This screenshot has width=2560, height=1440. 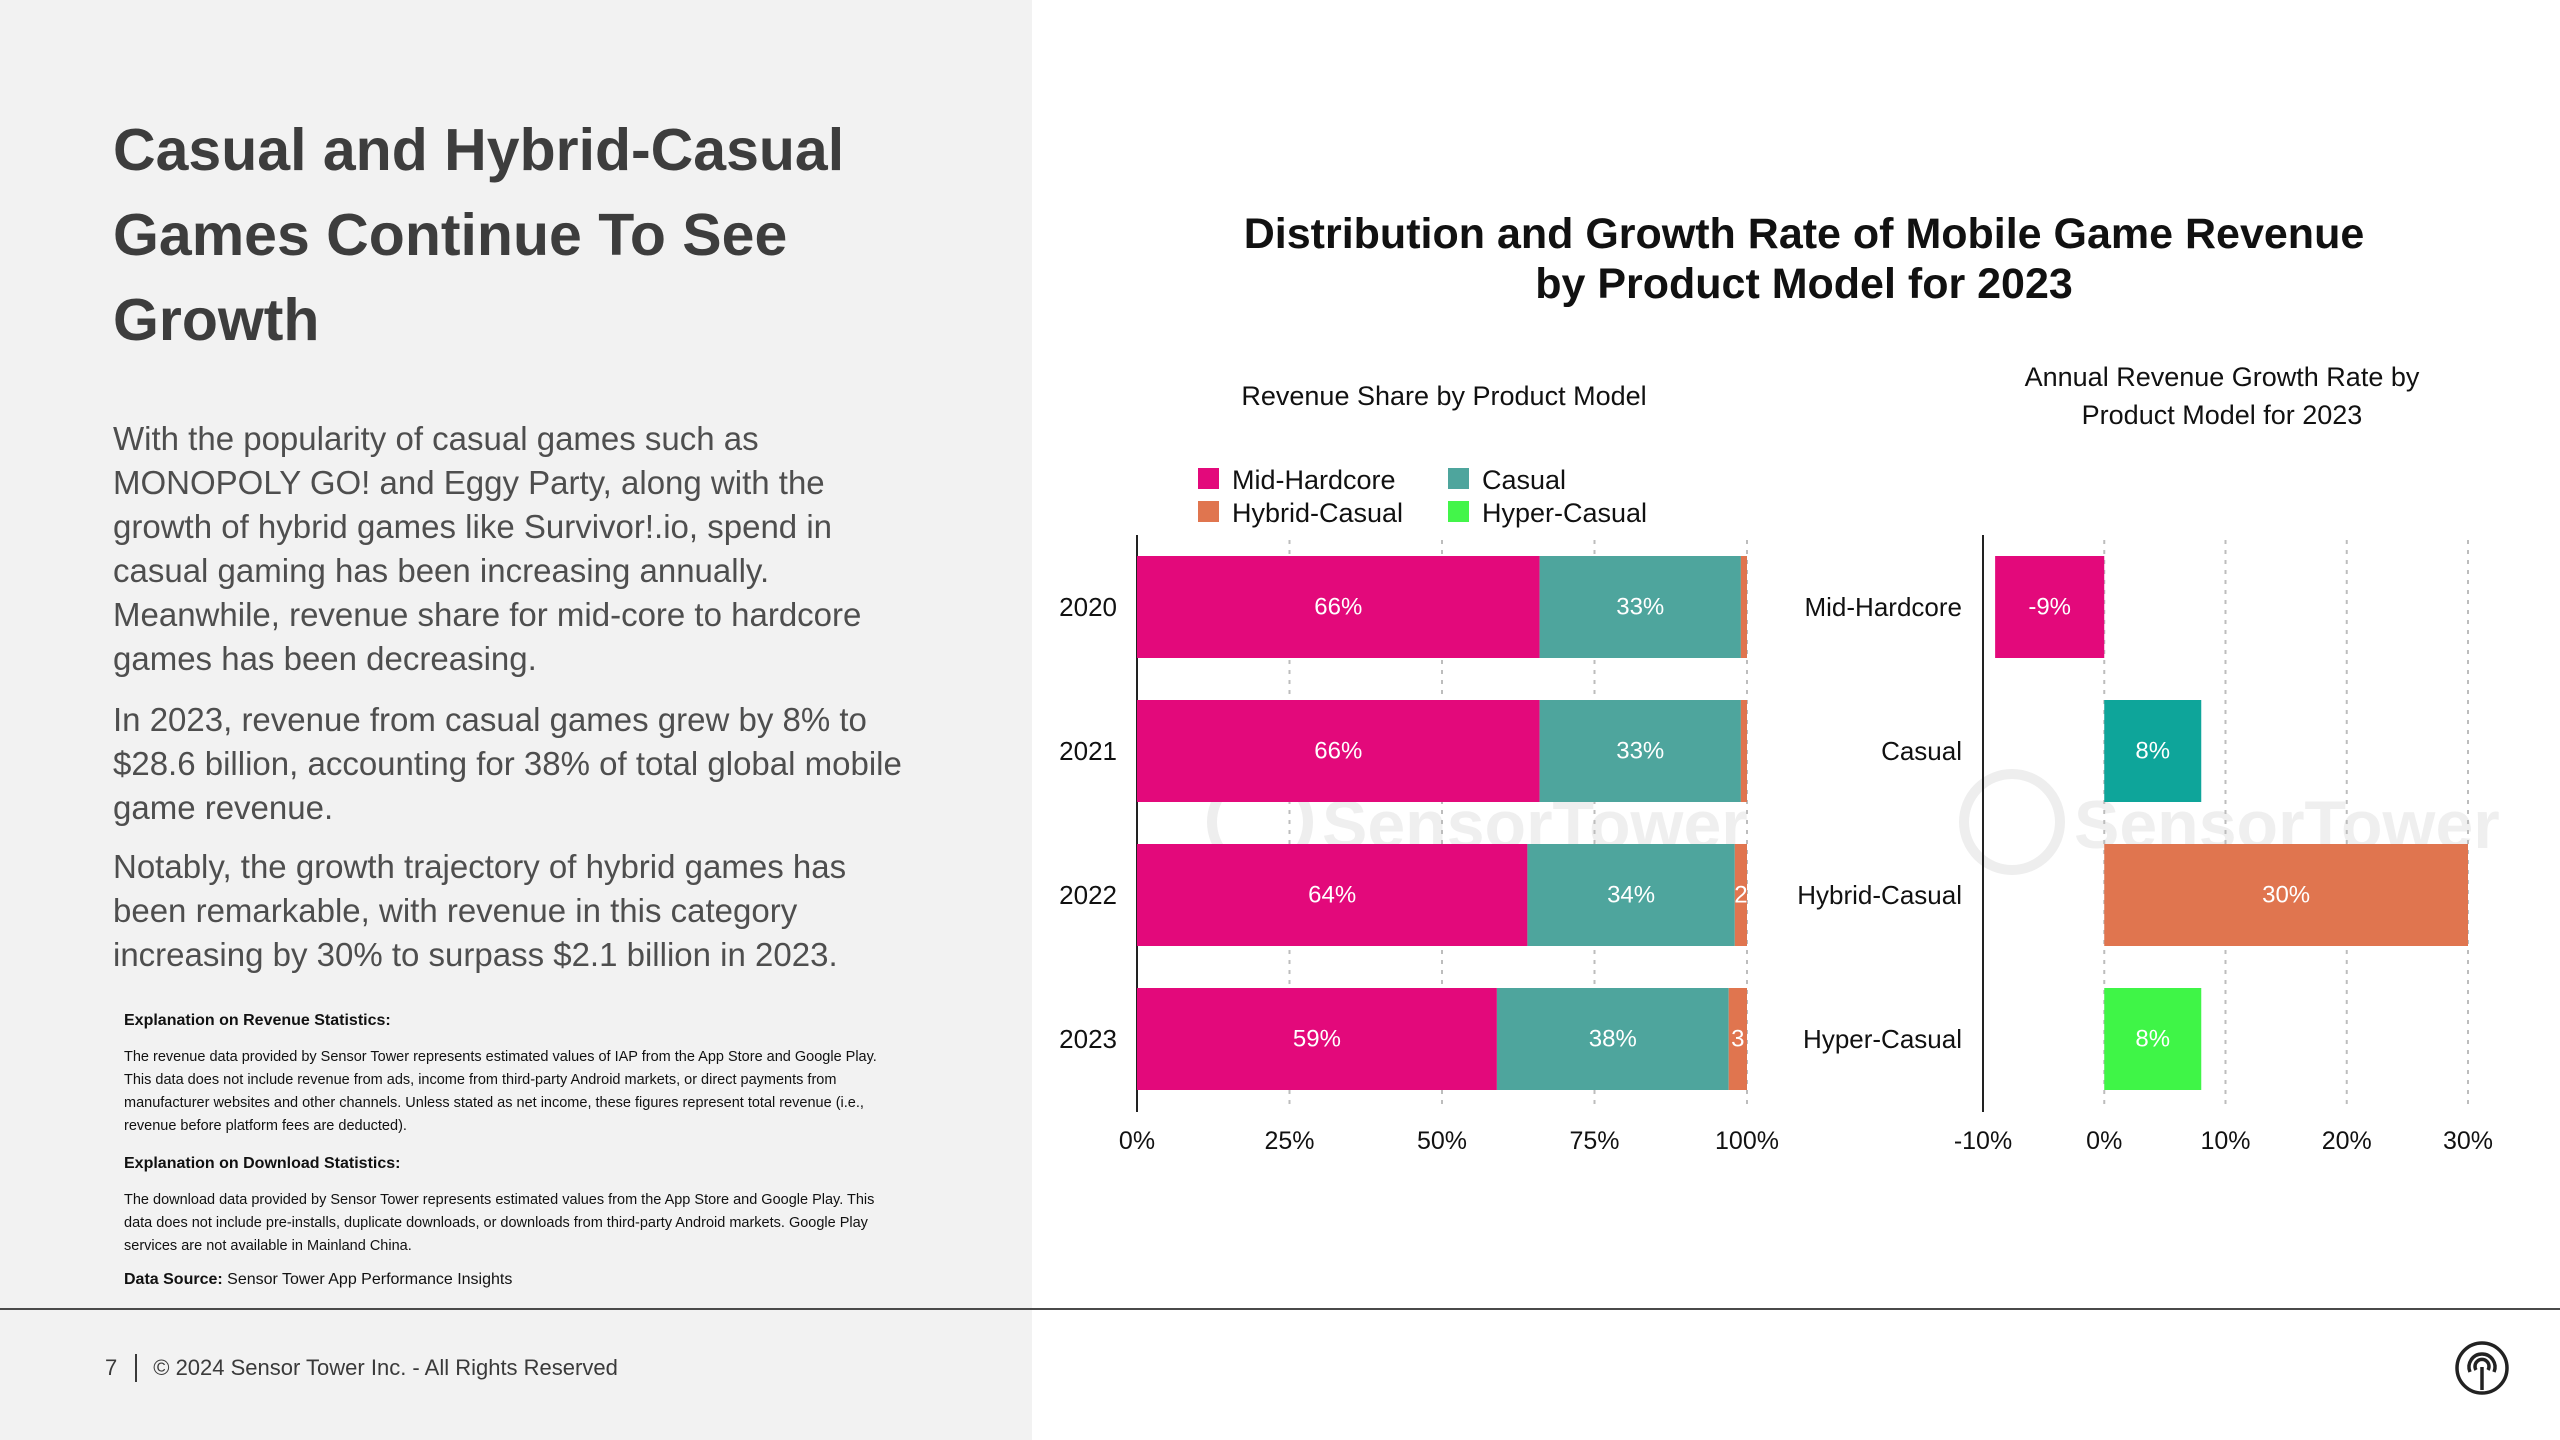 What do you see at coordinates (370, 1279) in the screenshot?
I see `data-source-value: Sensor Tower App Performance Insights` at bounding box center [370, 1279].